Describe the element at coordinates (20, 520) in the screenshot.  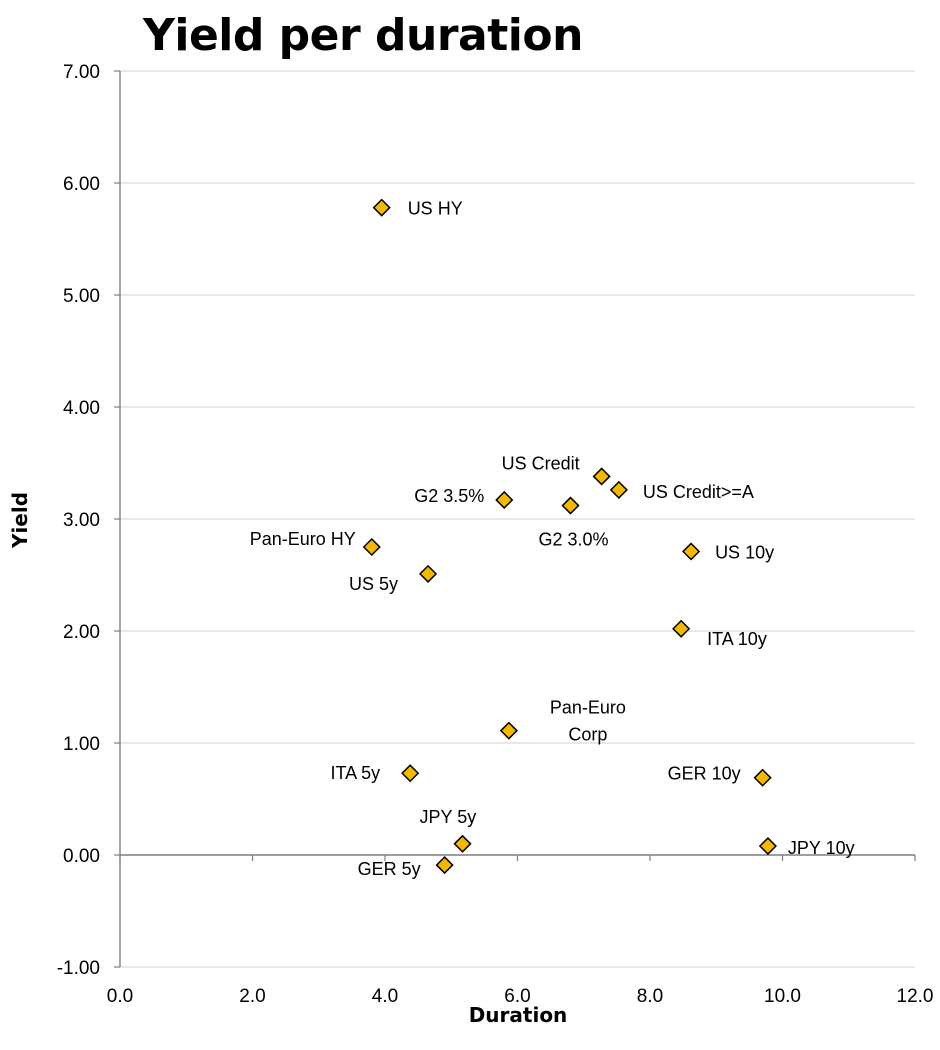
I see `y-axis-title: Yield` at that location.